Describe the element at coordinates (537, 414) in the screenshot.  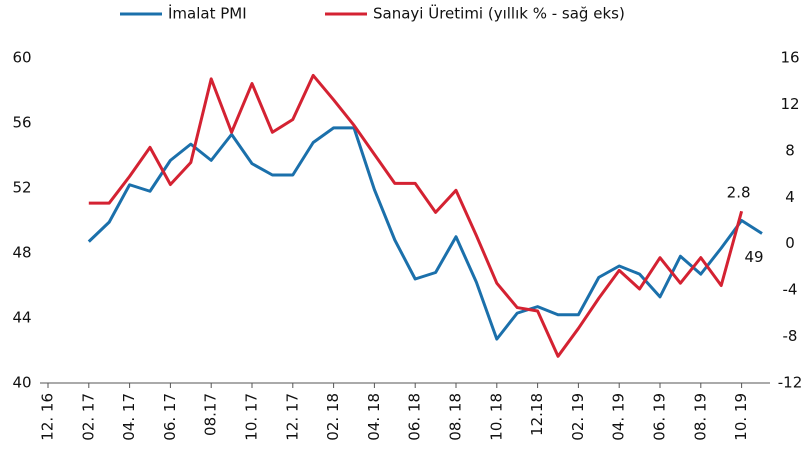
I see `x-tick-label: 12.18` at that location.